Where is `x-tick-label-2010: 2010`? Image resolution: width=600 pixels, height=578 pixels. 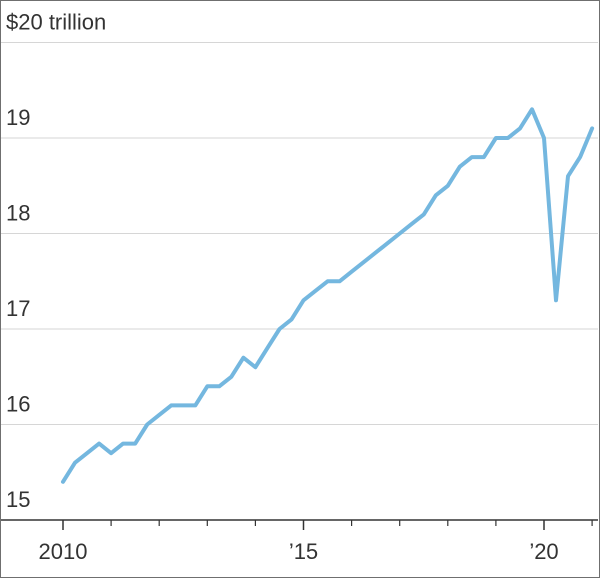
x-tick-label-2010: 2010 is located at coordinates (63, 551).